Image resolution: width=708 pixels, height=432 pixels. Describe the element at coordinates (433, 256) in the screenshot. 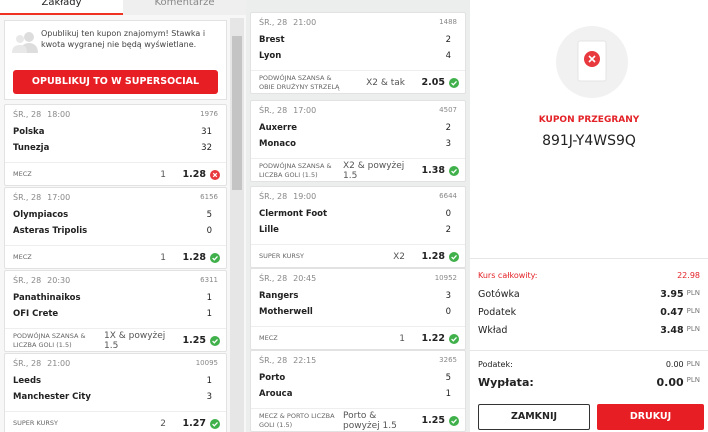

I see `odds: 1.28` at that location.